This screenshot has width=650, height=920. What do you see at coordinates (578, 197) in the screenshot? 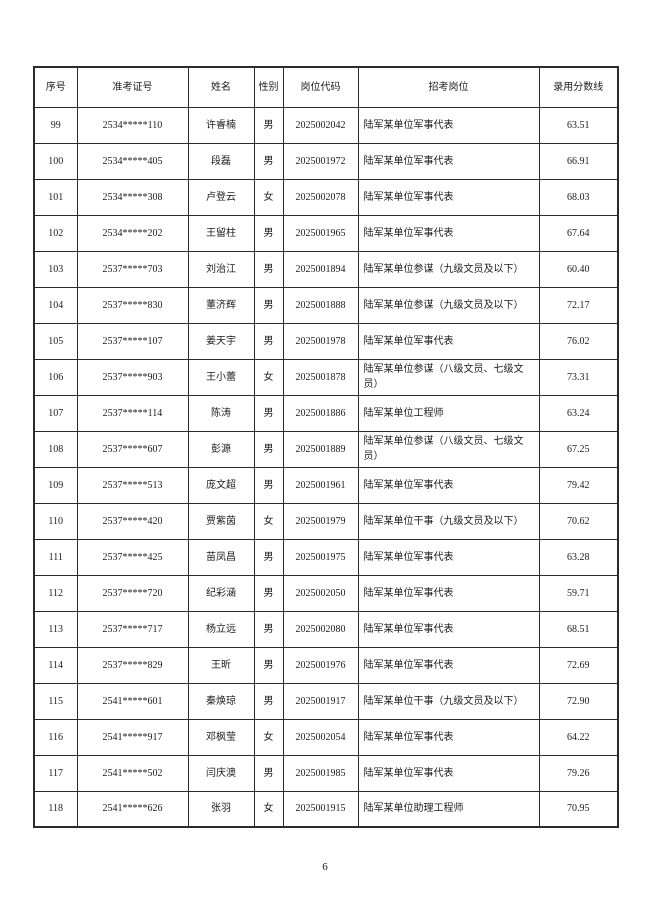
I see `cell-score: 68.03` at bounding box center [578, 197].